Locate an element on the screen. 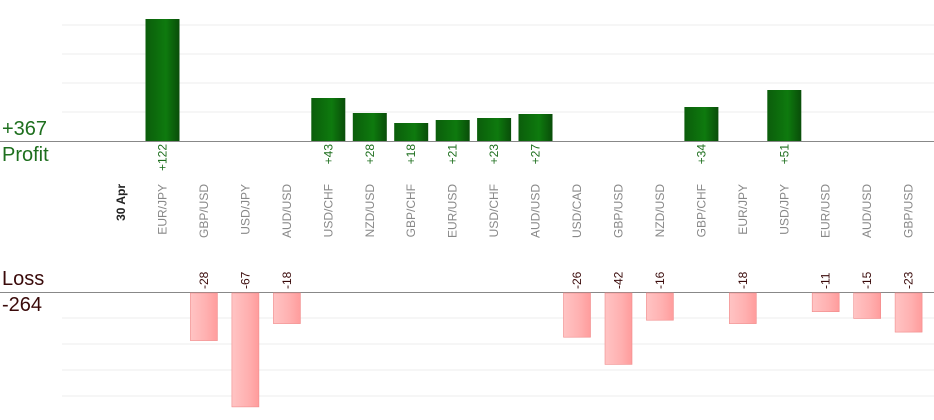 The image size is (934, 420). category-label: USD/CAD is located at coordinates (577, 211).